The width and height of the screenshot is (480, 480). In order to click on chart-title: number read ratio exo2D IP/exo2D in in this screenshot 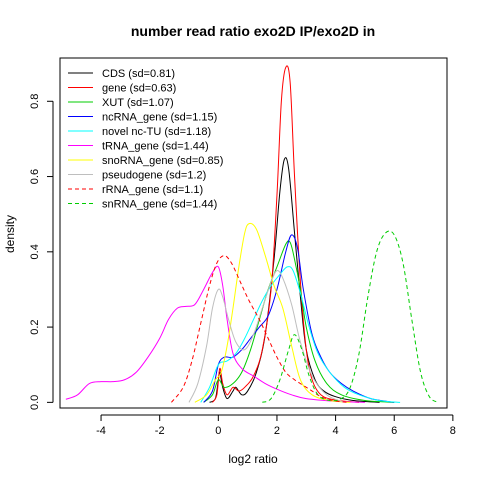, I will do `click(253, 31)`.